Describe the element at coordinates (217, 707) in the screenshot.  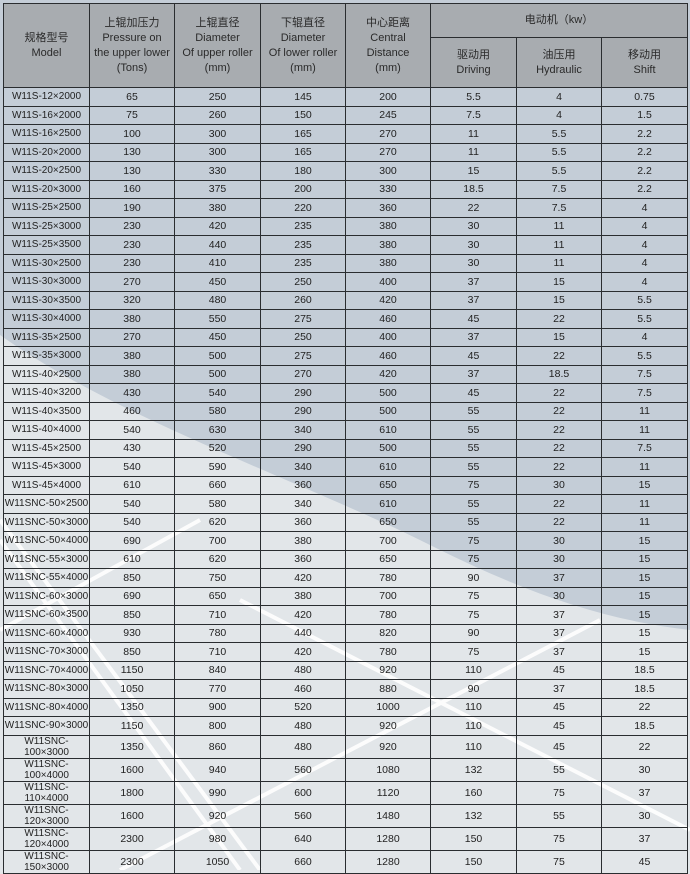
I see `cell-upper-diameter: 900` at that location.